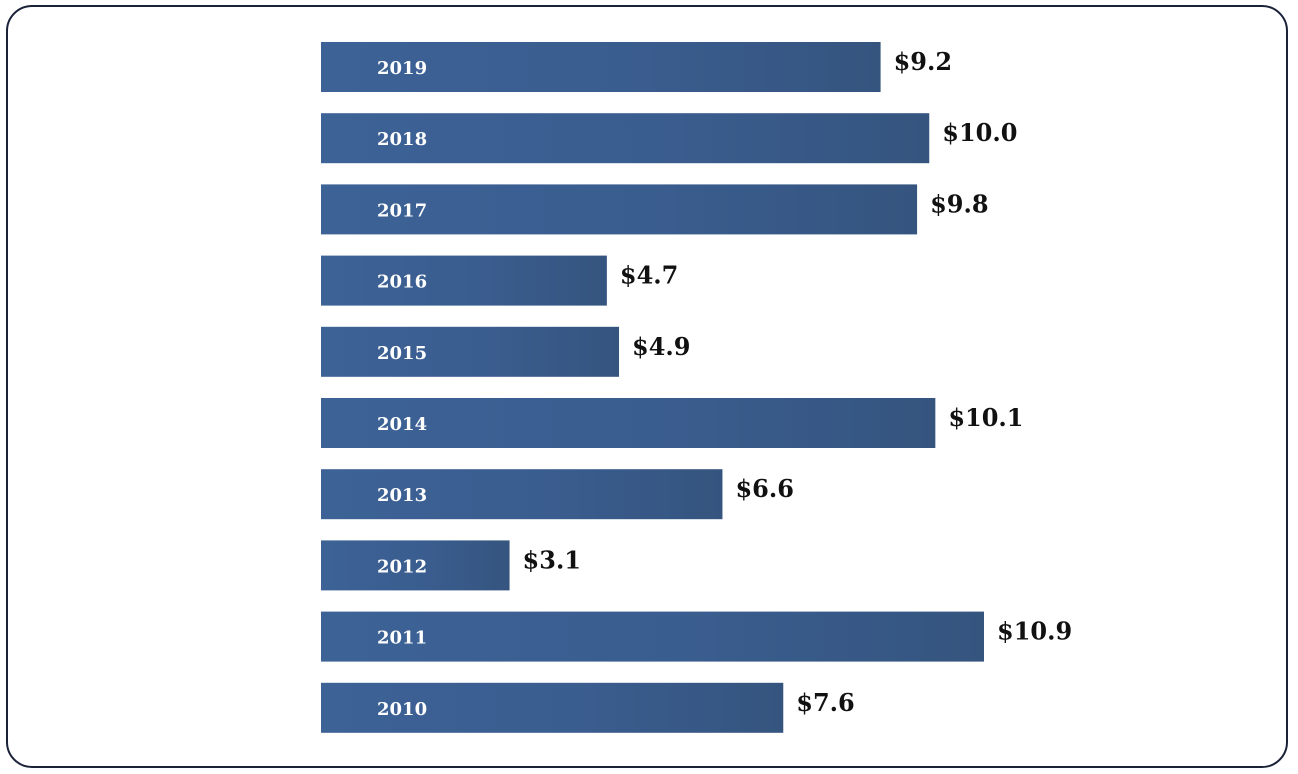 The width and height of the screenshot is (1298, 774). What do you see at coordinates (402, 566) in the screenshot?
I see `category-label-2012: 2012` at bounding box center [402, 566].